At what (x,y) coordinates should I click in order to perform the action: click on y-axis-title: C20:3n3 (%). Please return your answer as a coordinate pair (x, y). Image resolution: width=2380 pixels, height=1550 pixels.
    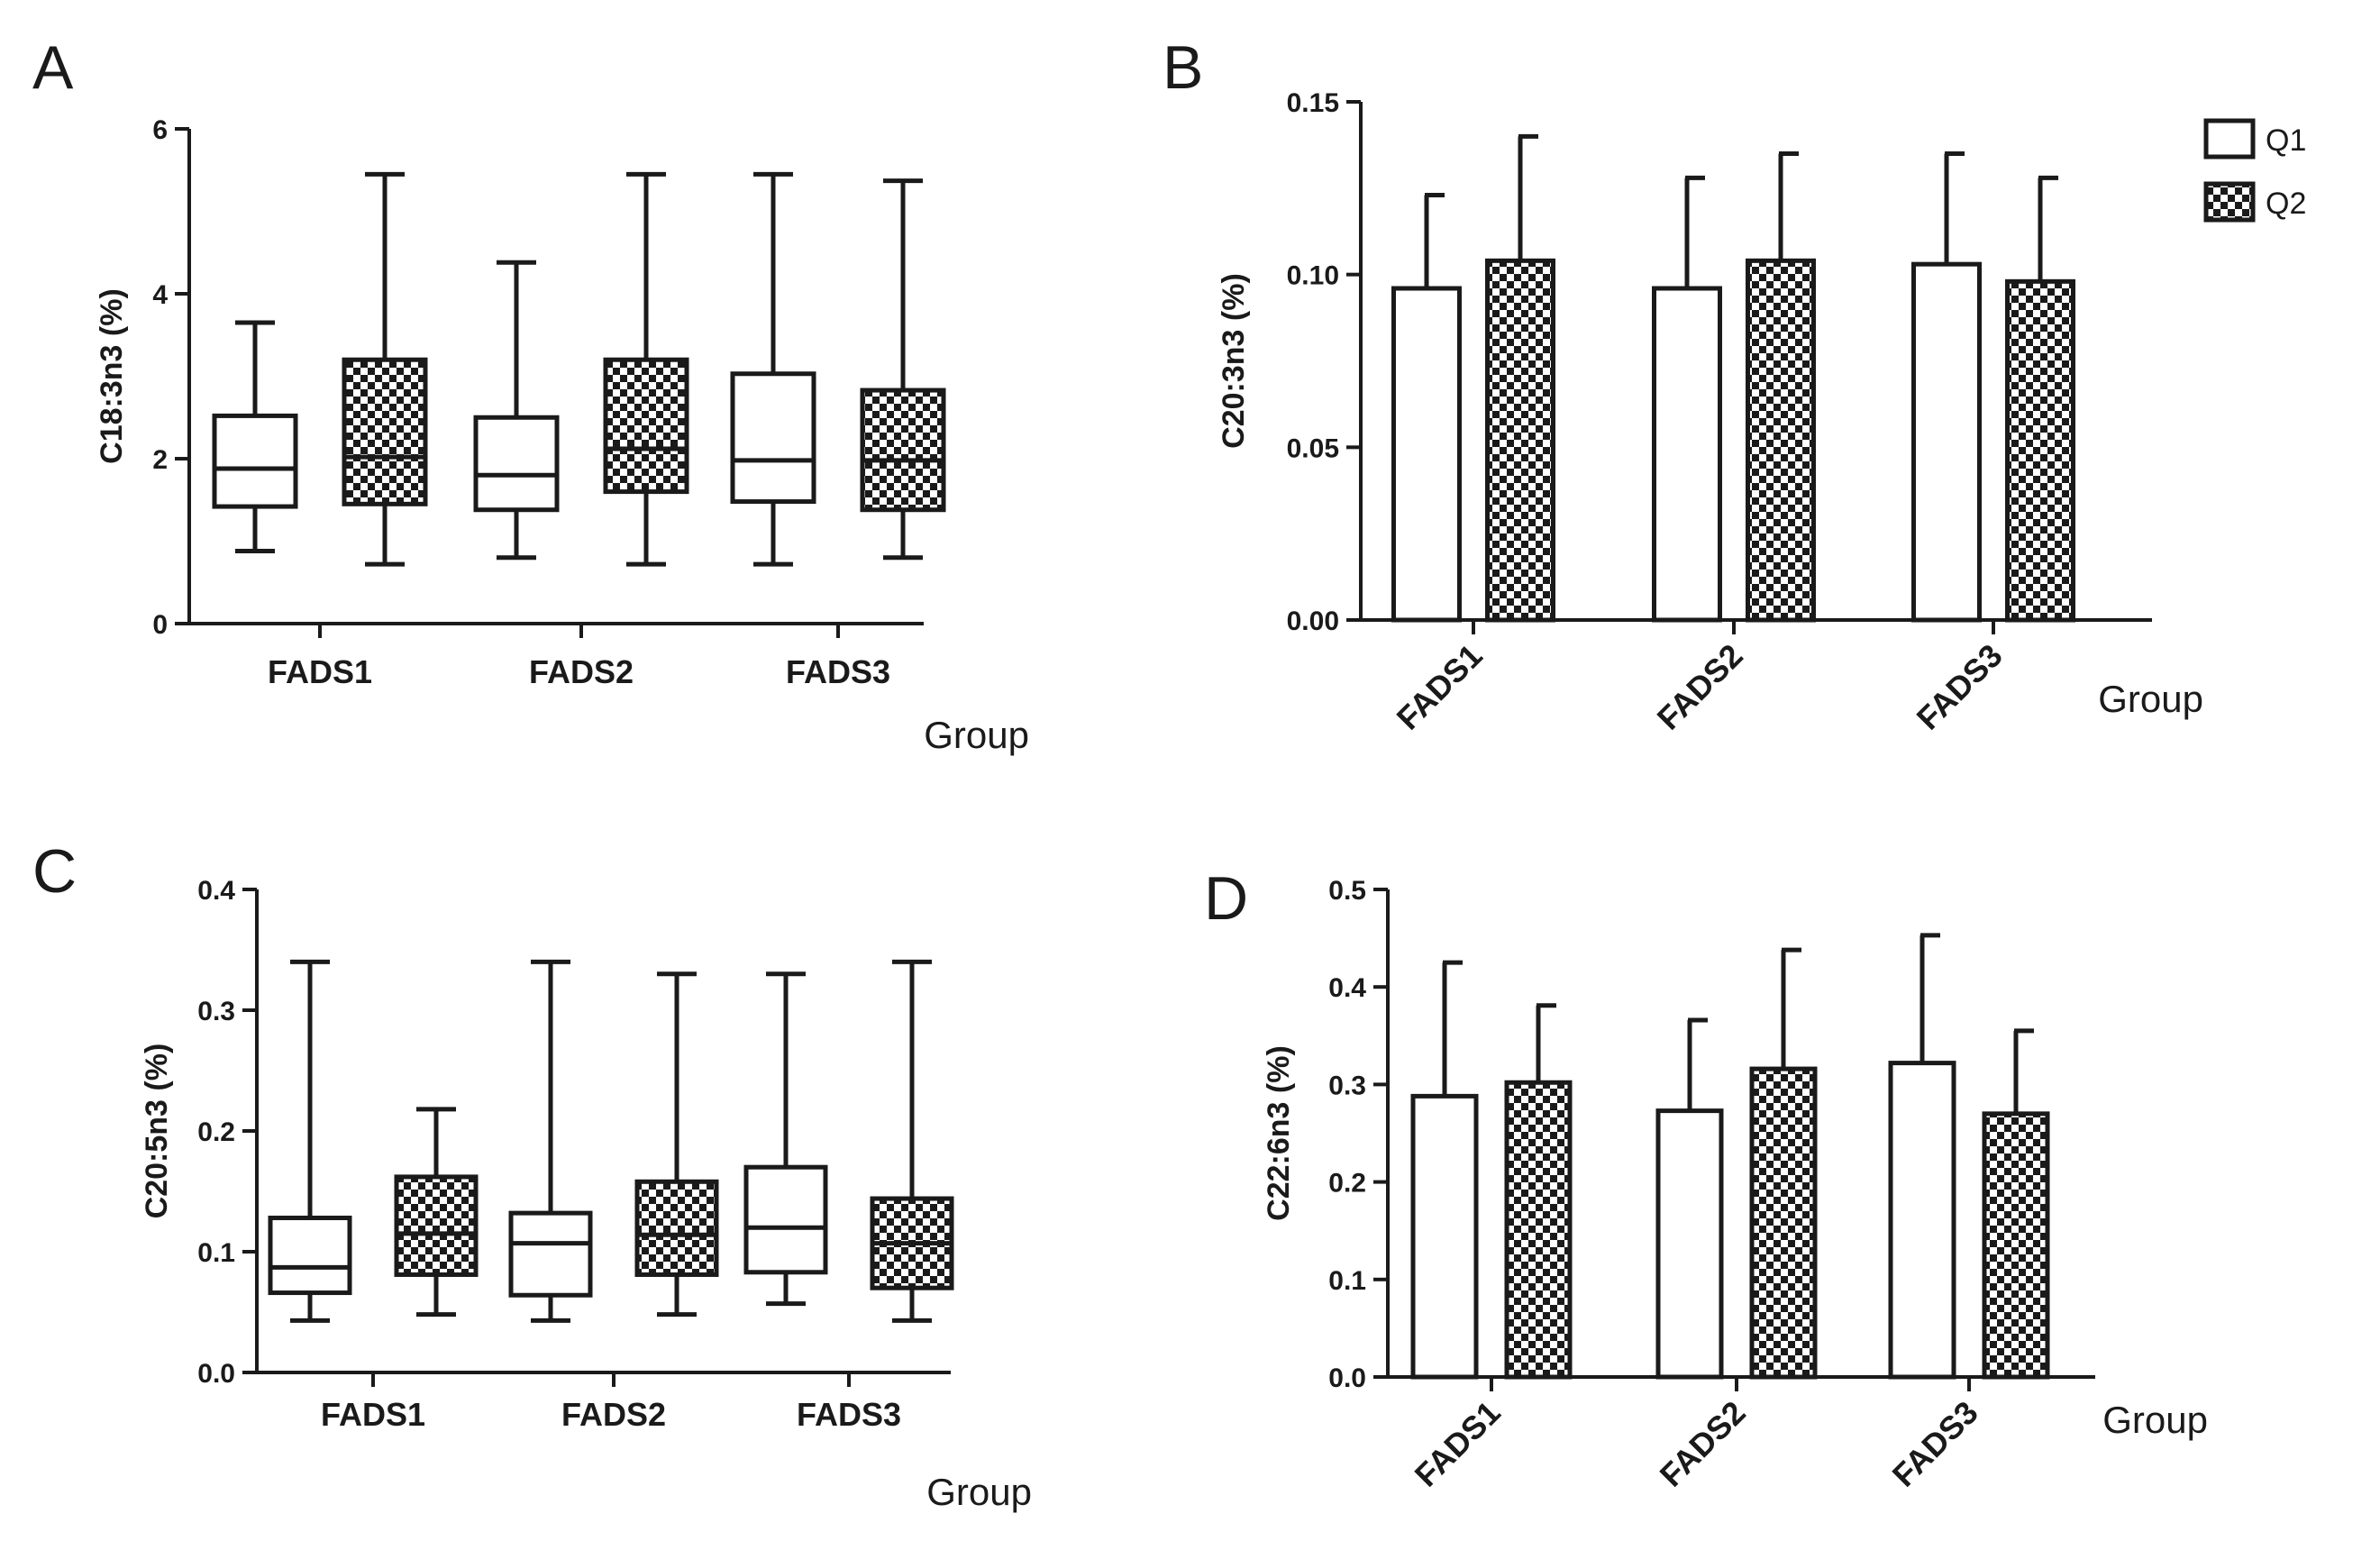
    Looking at the image, I should click on (1234, 361).